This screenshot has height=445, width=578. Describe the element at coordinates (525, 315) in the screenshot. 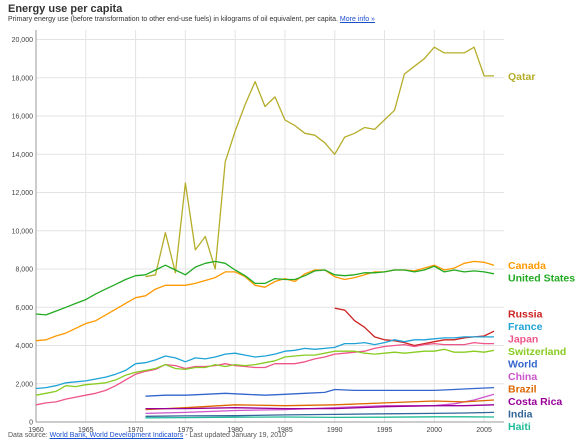

I see `series-label-russia: Russia` at that location.